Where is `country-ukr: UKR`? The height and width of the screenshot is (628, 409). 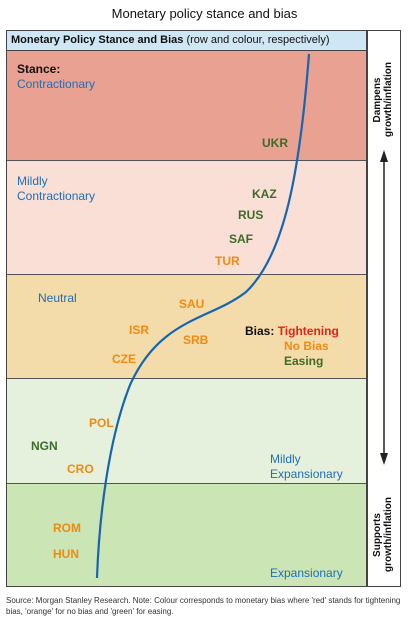
country-ukr: UKR is located at coordinates (275, 143).